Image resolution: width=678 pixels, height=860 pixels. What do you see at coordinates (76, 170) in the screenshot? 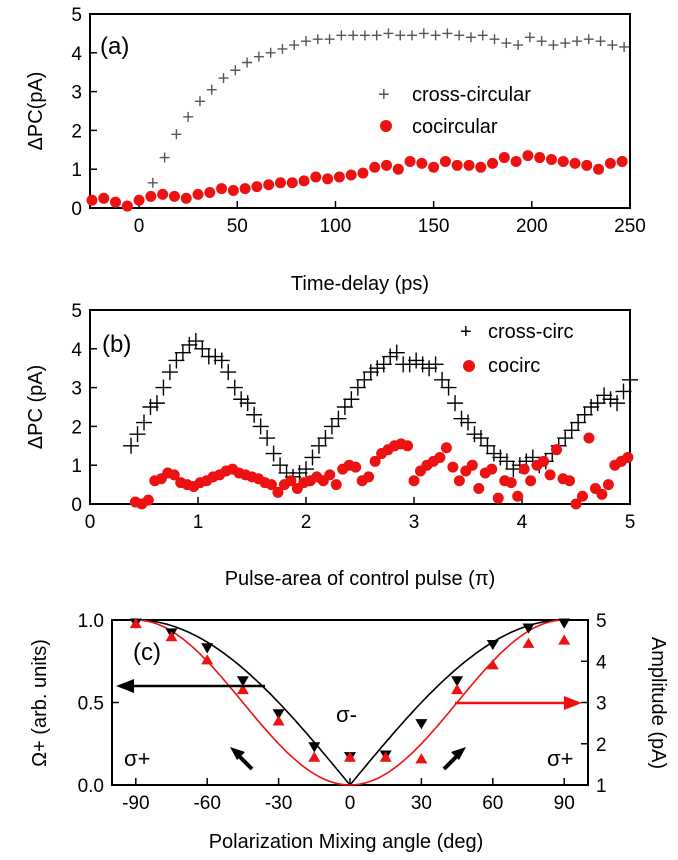
I see `panel-a-y-tick-label: 1` at bounding box center [76, 170].